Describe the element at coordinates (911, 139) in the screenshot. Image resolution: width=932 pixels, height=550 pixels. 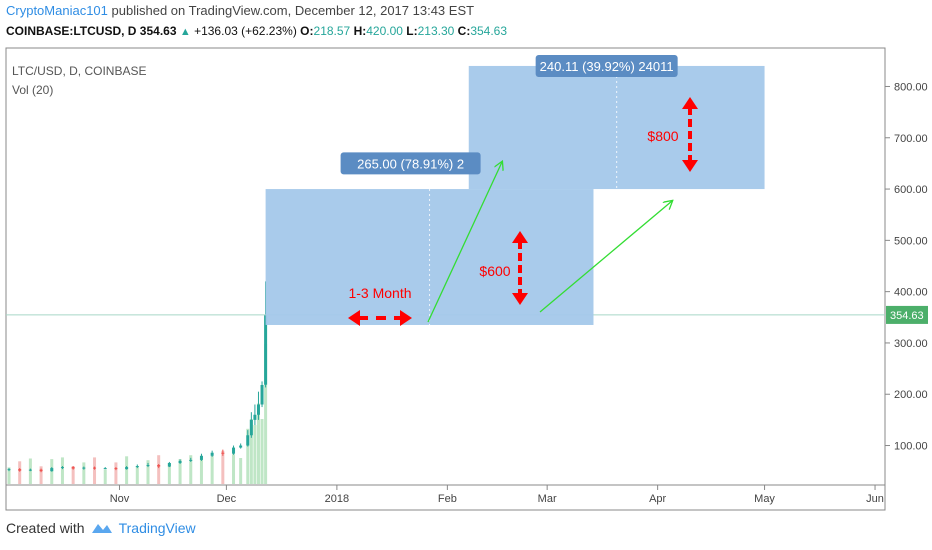
I see `y-tick-label: 700.00` at that location.